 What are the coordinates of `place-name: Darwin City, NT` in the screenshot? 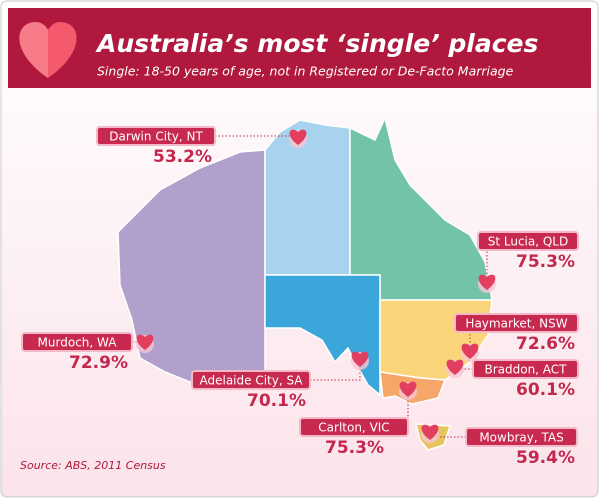 It's located at (156, 137).